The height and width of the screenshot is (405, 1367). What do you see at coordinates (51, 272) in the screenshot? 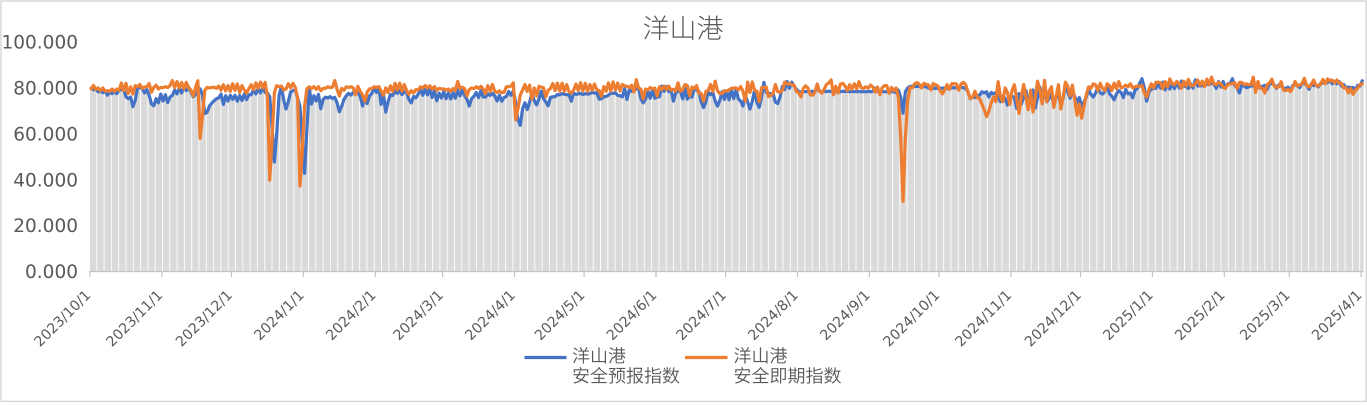
I see `y-tick-label: 0.000` at bounding box center [51, 272].